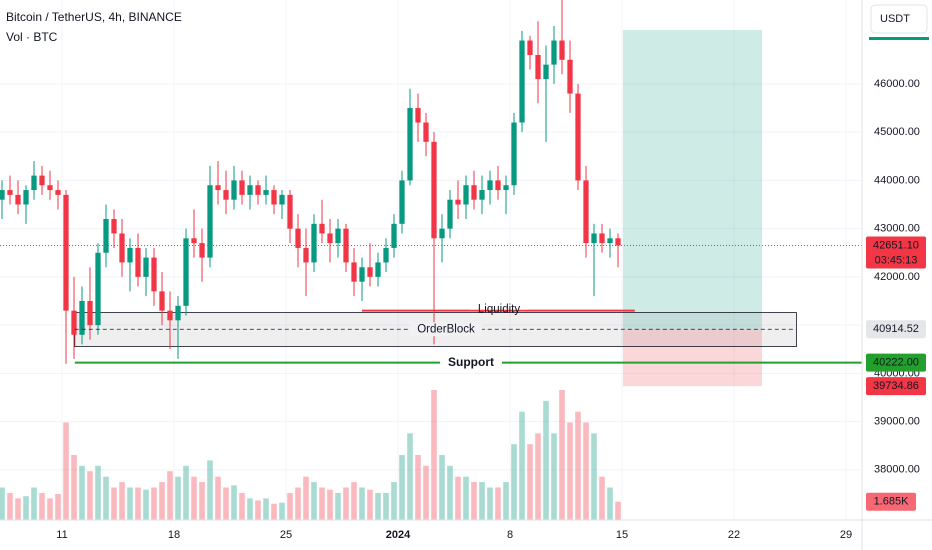  I want to click on y-tick-label: 46000.00, so click(897, 84).